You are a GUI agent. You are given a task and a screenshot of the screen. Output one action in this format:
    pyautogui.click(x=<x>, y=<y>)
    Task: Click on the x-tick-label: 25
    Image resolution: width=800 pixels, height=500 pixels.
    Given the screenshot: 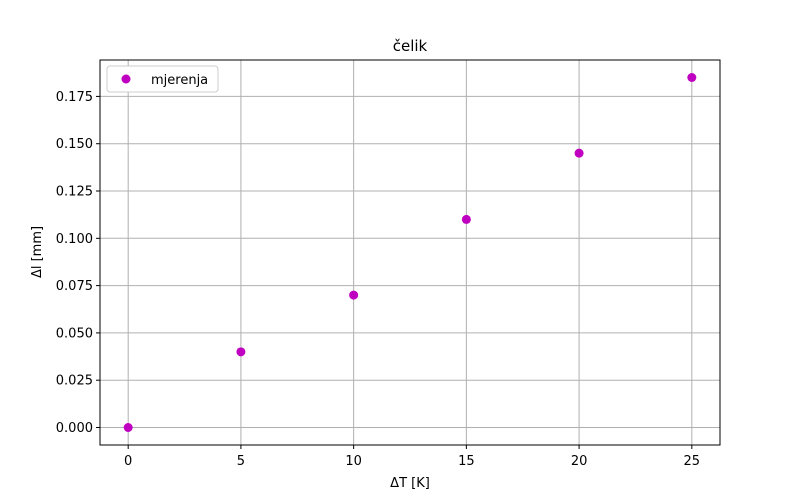 What is the action you would take?
    pyautogui.click(x=692, y=461)
    